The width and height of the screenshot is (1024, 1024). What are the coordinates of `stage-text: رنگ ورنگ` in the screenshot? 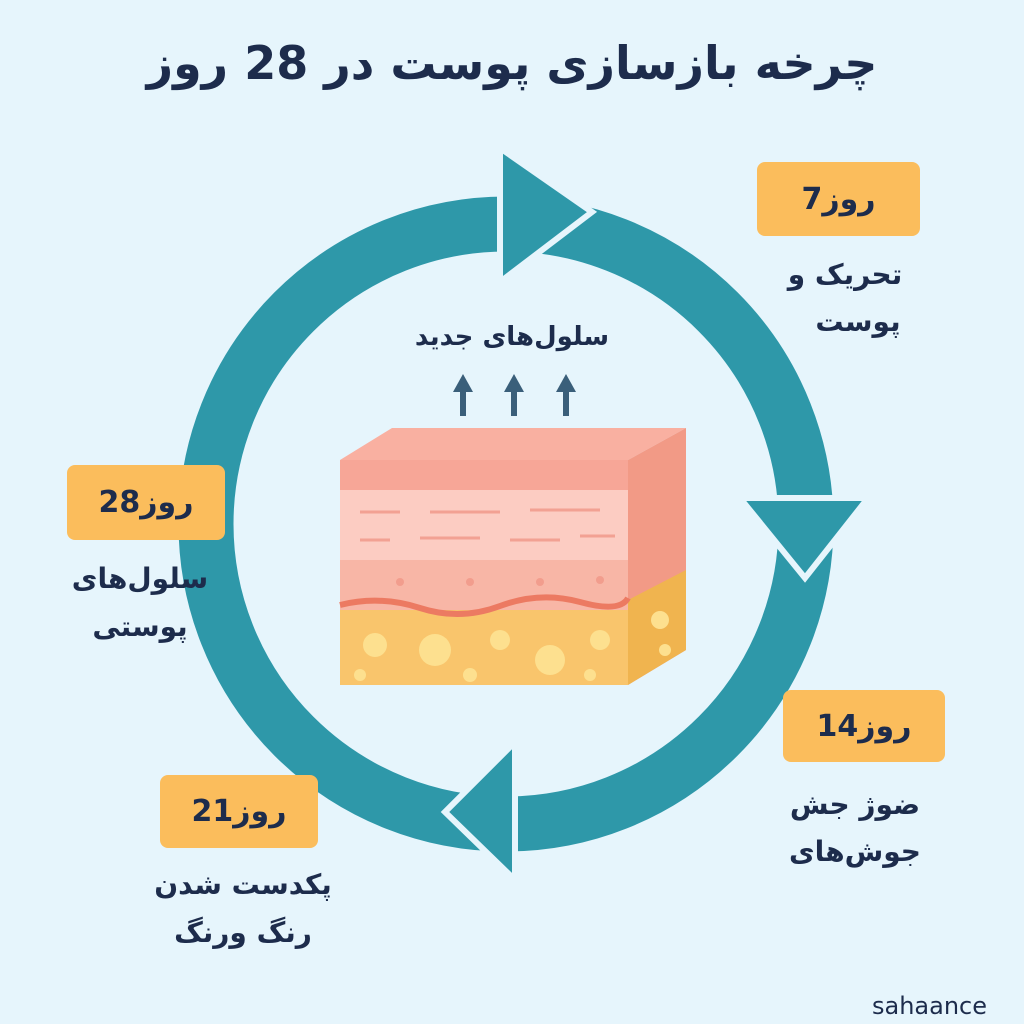 It's located at (243, 932).